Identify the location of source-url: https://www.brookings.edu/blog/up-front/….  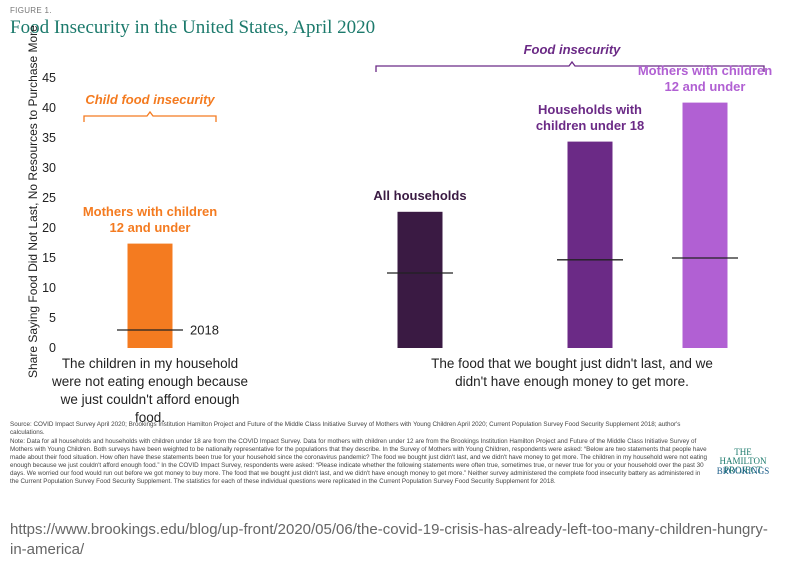
(389, 539).